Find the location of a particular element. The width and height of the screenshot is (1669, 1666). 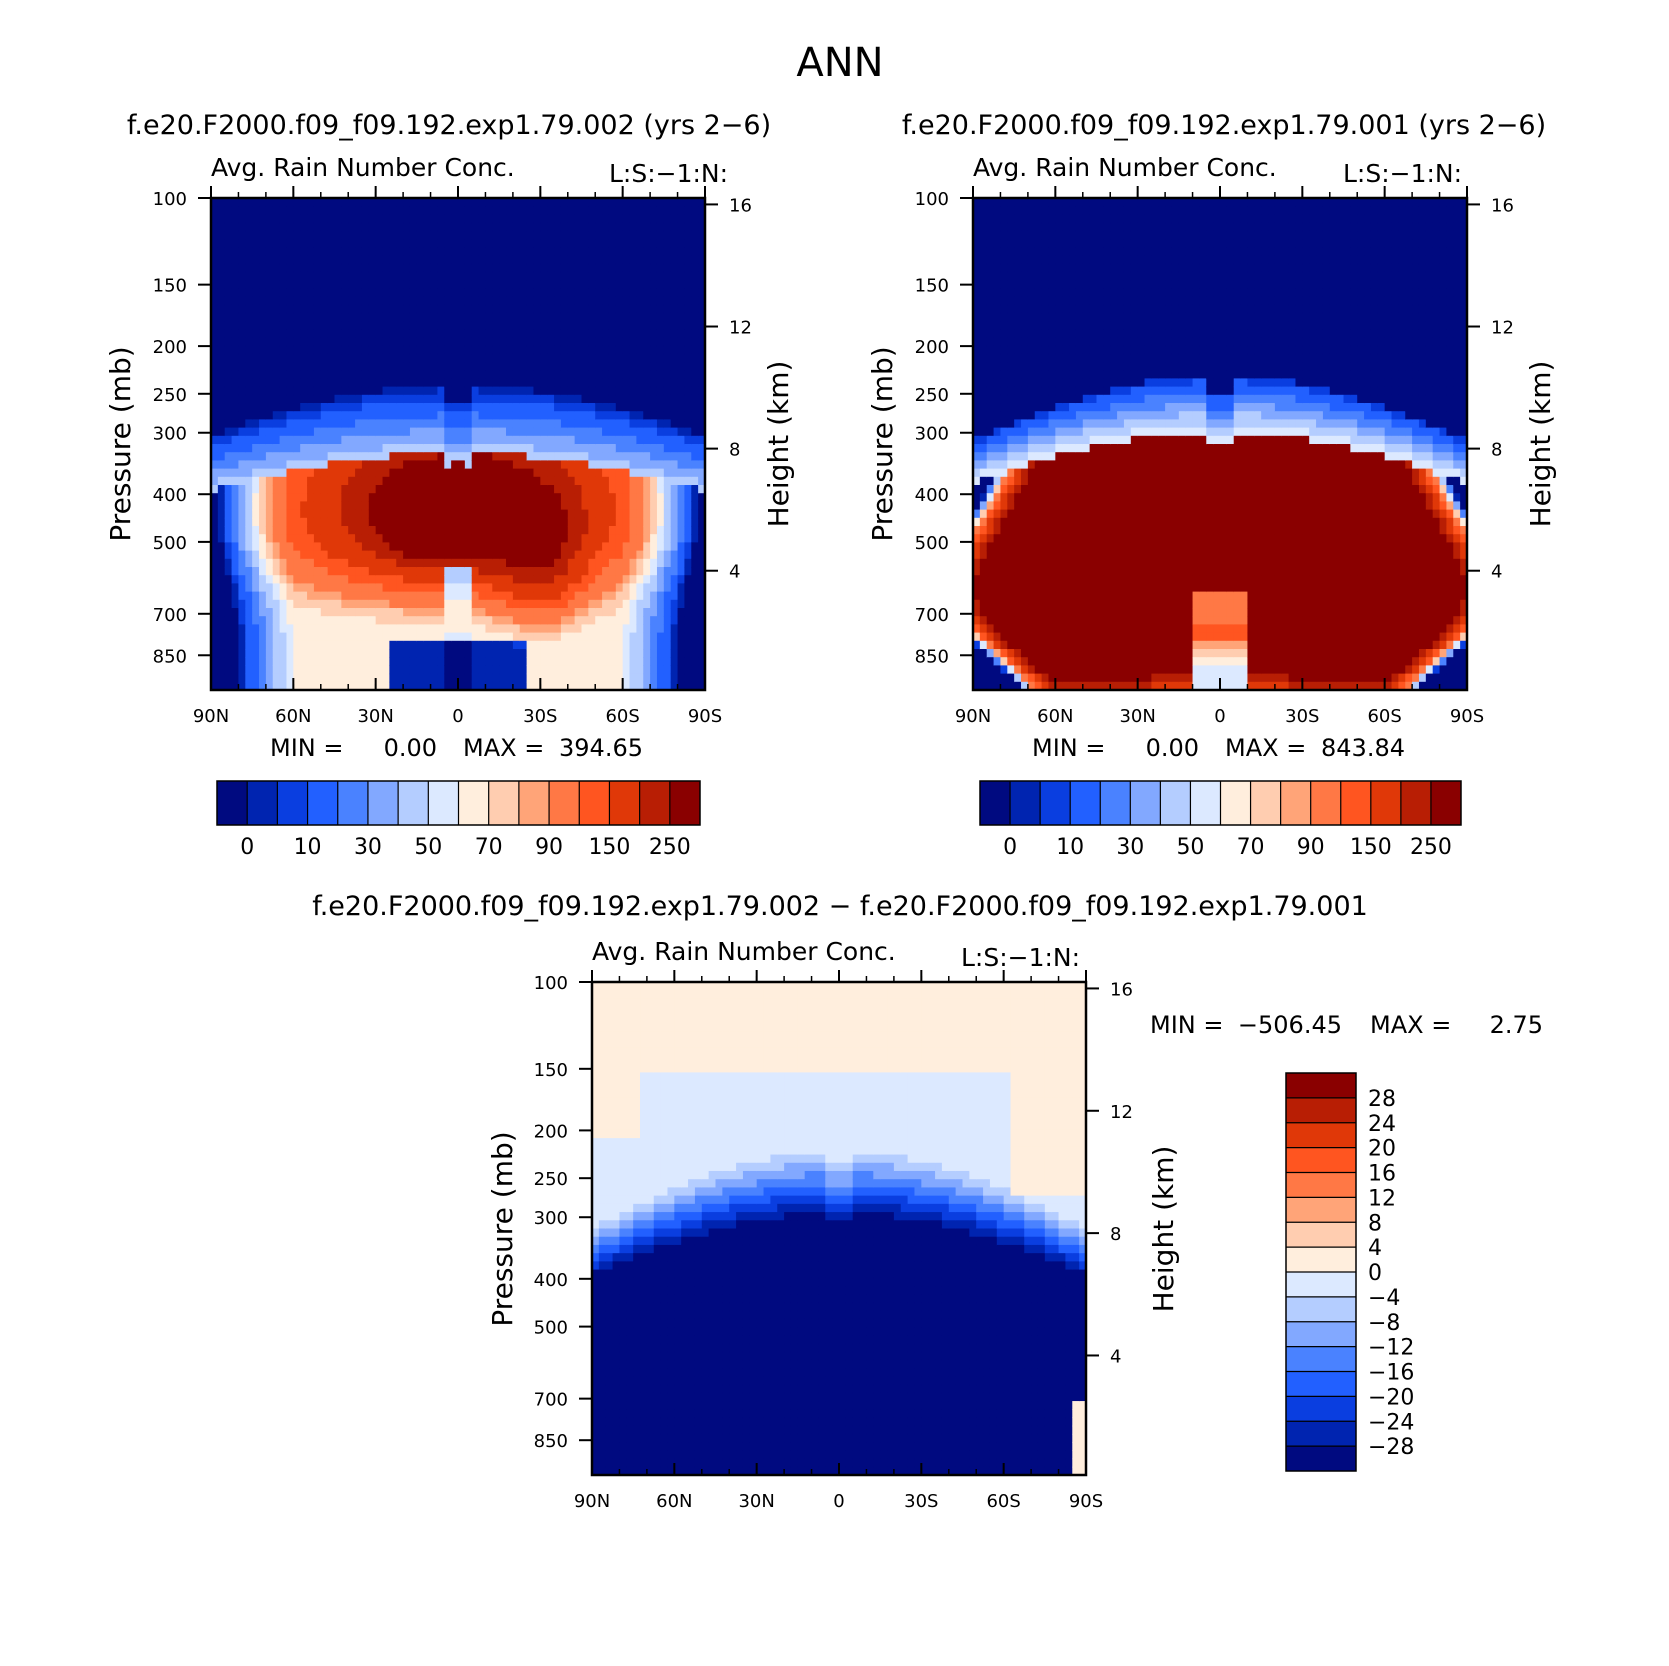

colorbar-swatch is located at coordinates (534, 803).